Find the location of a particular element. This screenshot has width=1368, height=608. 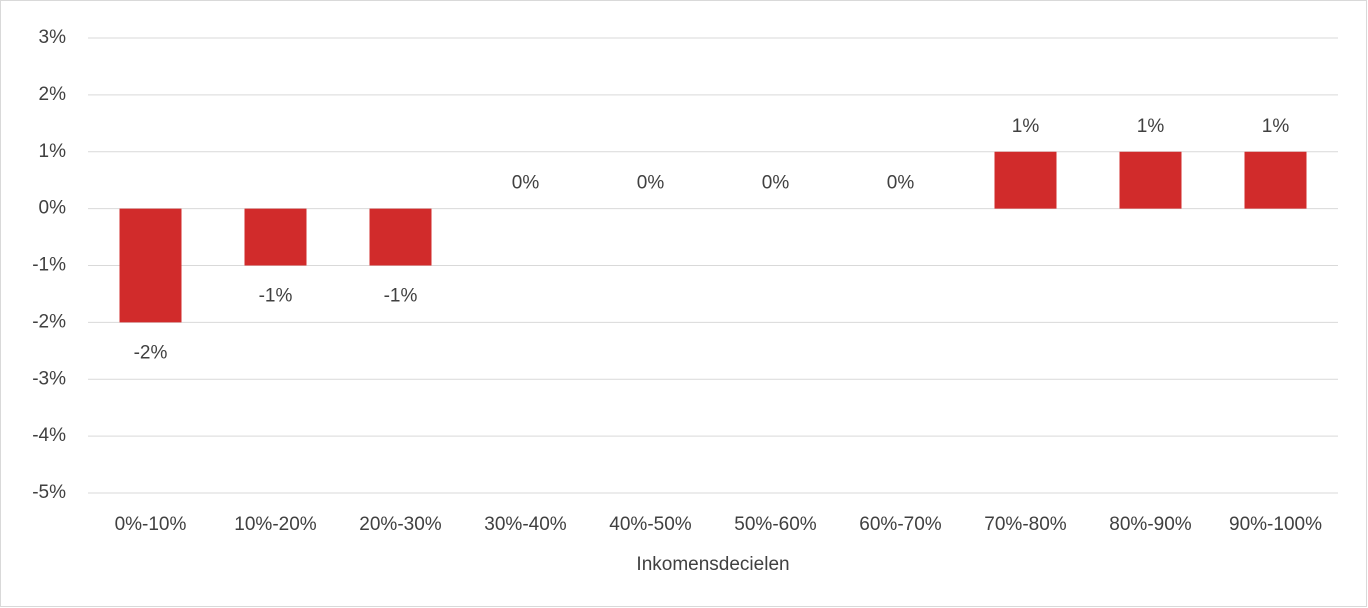

x-tick-label: 80%-90% is located at coordinates (1150, 524).